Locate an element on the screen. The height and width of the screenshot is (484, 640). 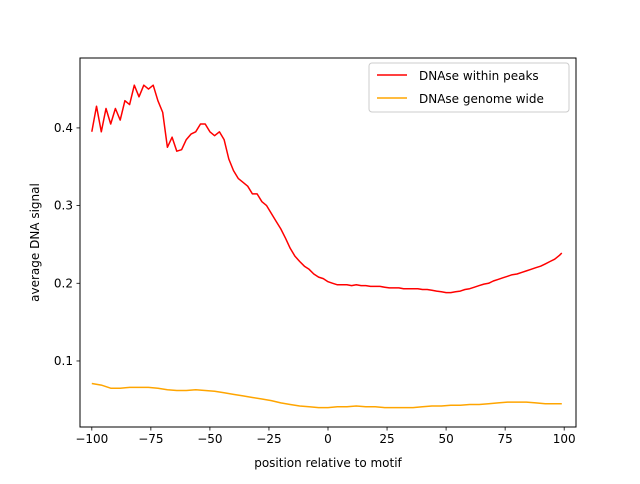
y-tick-label: 0.1 is located at coordinates (63, 361).